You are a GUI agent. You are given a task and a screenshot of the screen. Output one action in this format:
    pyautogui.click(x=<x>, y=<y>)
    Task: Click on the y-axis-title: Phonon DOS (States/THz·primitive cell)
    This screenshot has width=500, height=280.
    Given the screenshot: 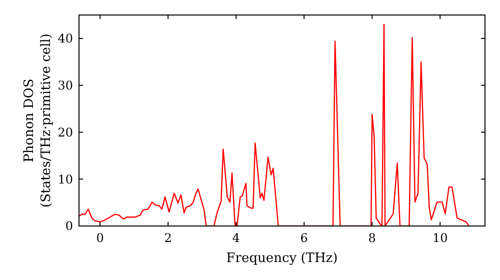 What is the action you would take?
    pyautogui.click(x=38, y=120)
    